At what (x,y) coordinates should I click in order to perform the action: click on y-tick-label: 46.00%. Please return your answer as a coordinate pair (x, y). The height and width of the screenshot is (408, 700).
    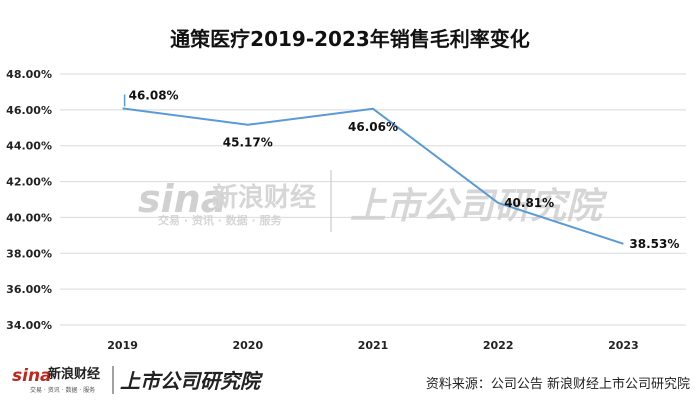
    Looking at the image, I should click on (29, 110).